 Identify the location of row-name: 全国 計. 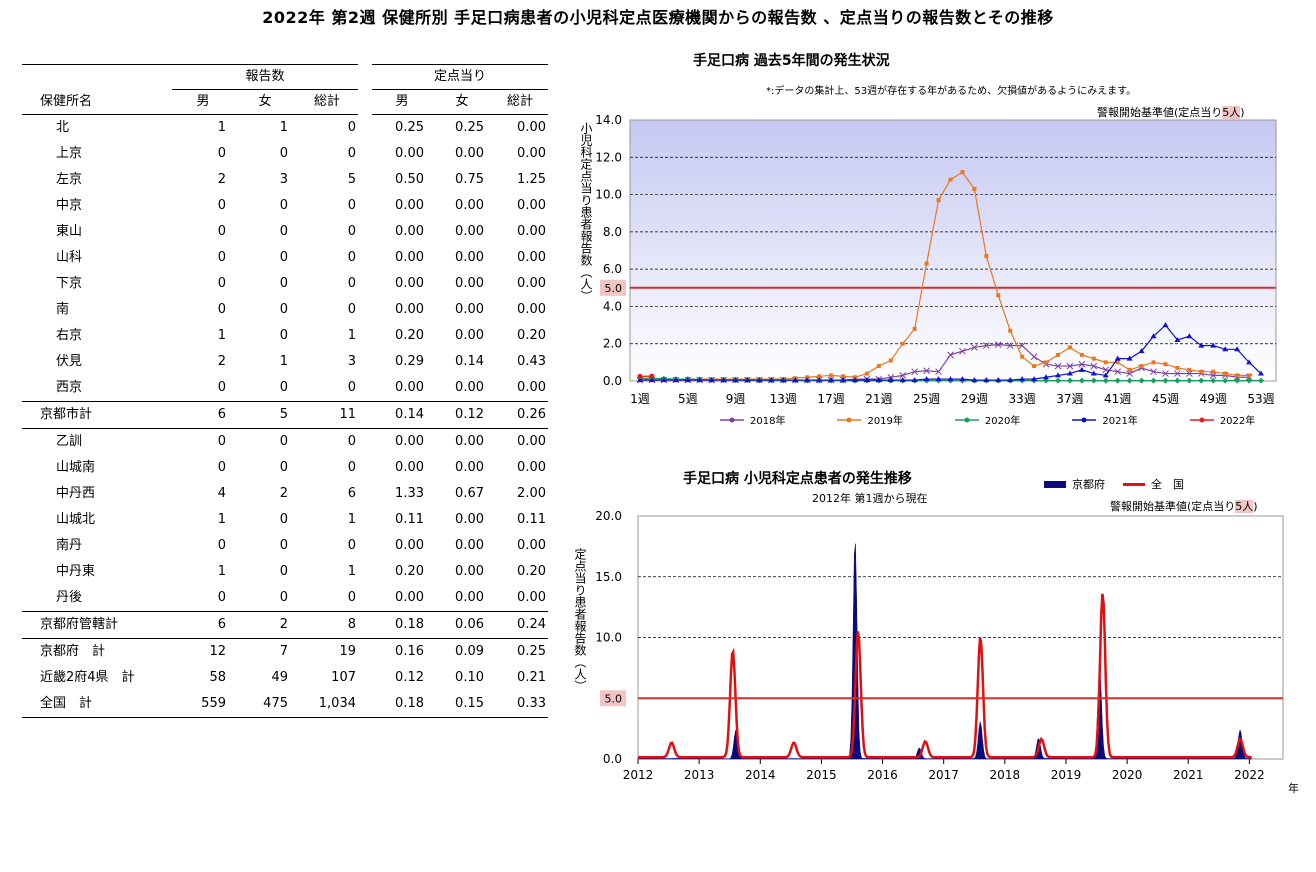
(97, 704).